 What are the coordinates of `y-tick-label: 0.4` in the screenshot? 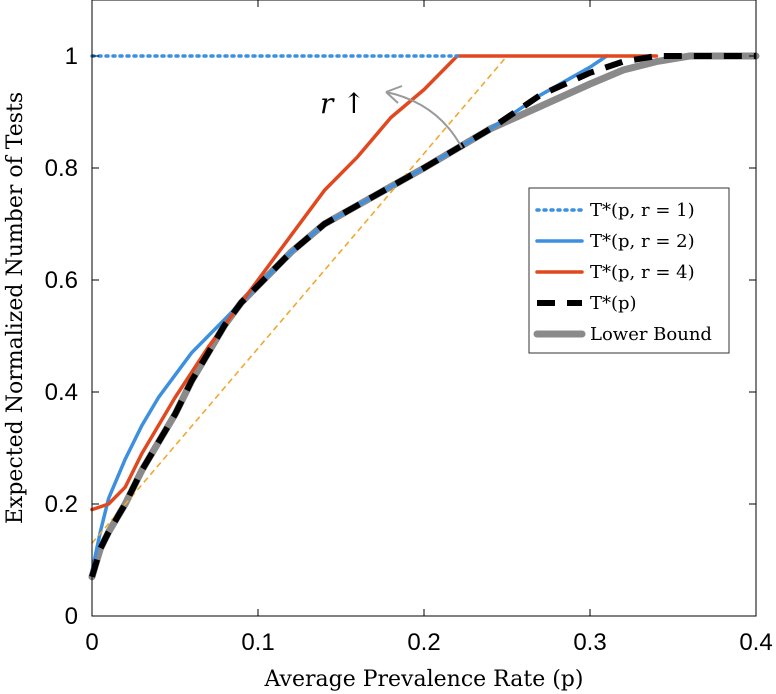 It's located at (61, 392).